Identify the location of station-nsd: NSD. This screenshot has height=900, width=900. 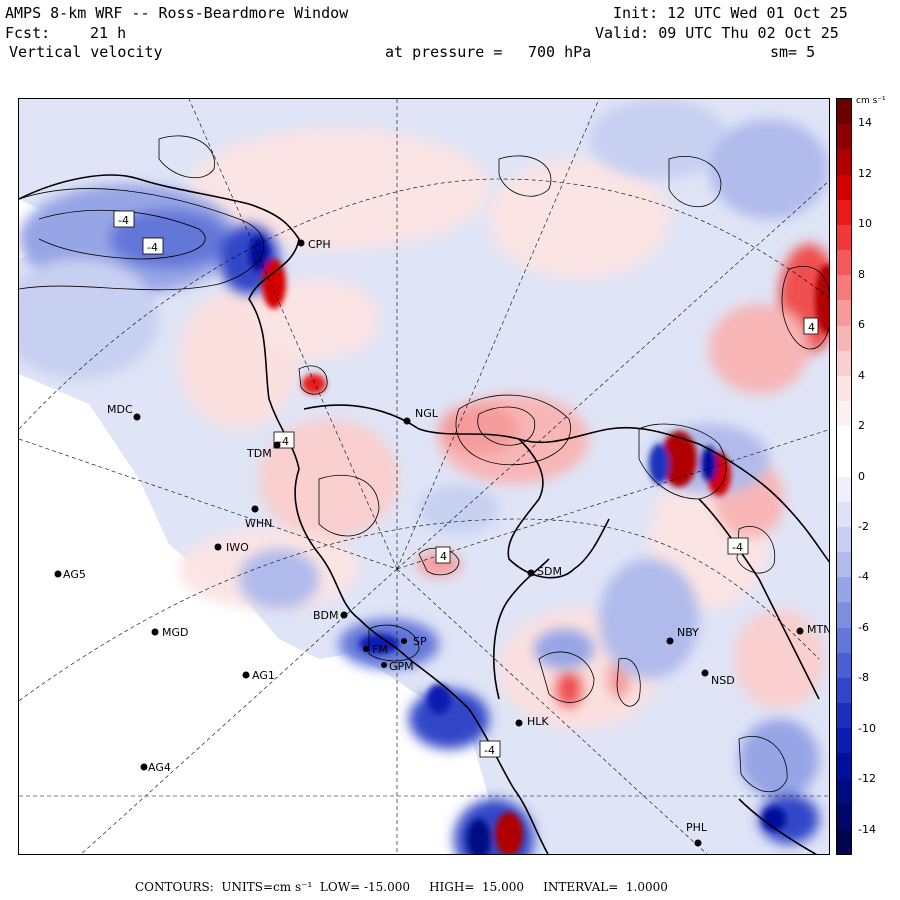
(718, 678).